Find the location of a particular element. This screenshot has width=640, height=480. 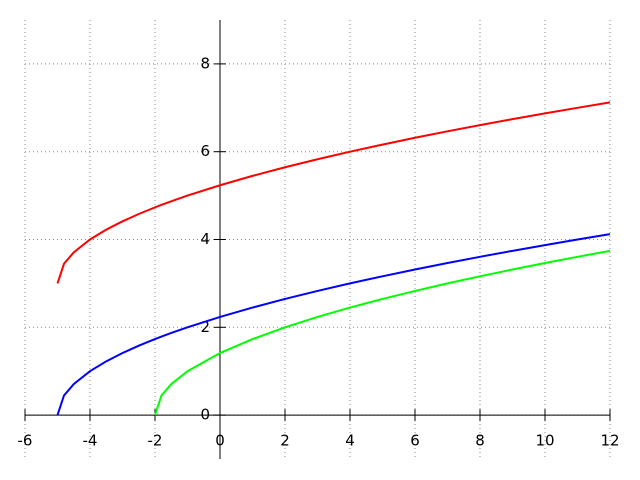

y-tick-label: 8 is located at coordinates (205, 63).